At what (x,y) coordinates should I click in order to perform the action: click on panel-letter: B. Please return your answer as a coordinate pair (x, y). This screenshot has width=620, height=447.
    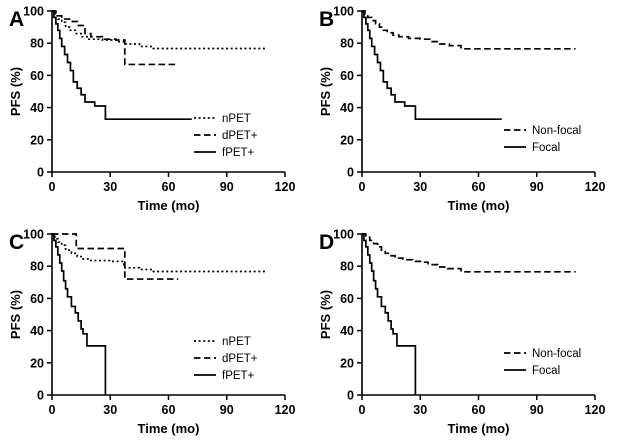
    Looking at the image, I should click on (326, 19).